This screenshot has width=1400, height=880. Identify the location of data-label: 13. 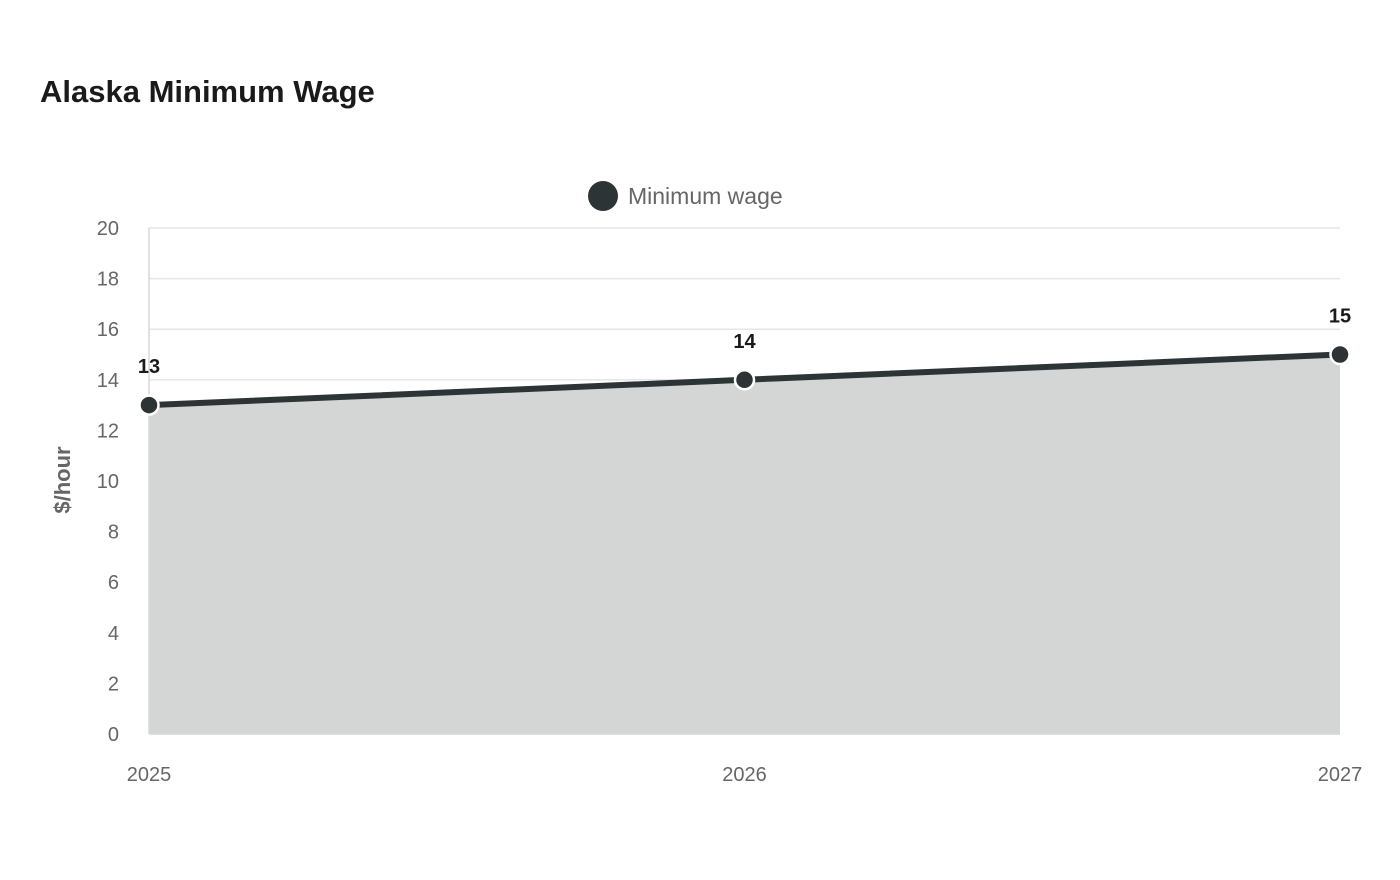
(149, 367).